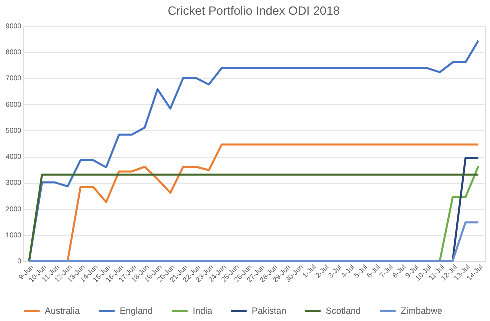  I want to click on chart-title: Cricket Portfolio Index ODI 2018, so click(254, 11).